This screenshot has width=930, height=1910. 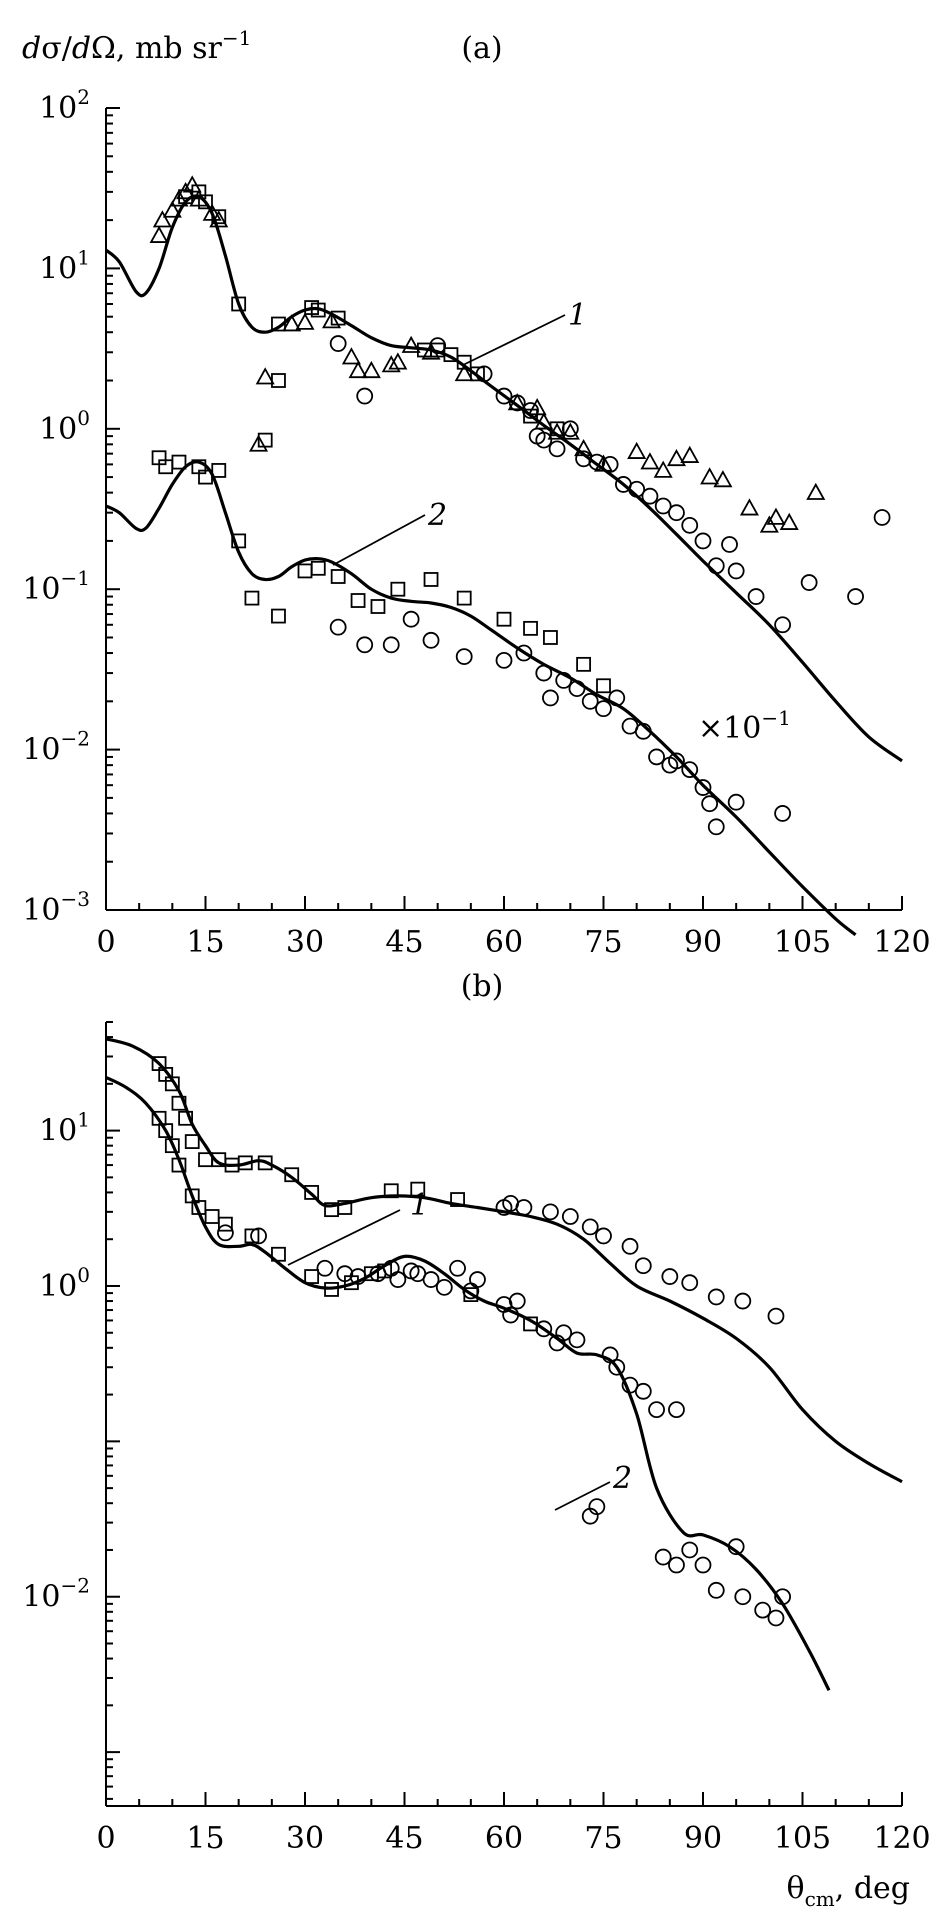 What do you see at coordinates (513, 928) in the screenshot?
I see `x-axis-a: 0 15 30 45 60 75 90 105 120` at bounding box center [513, 928].